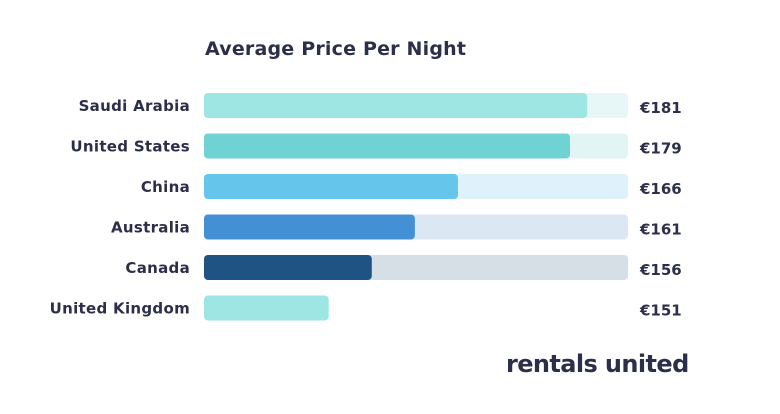 The image size is (780, 414). What do you see at coordinates (331, 186) in the screenshot?
I see `bar-china` at bounding box center [331, 186].